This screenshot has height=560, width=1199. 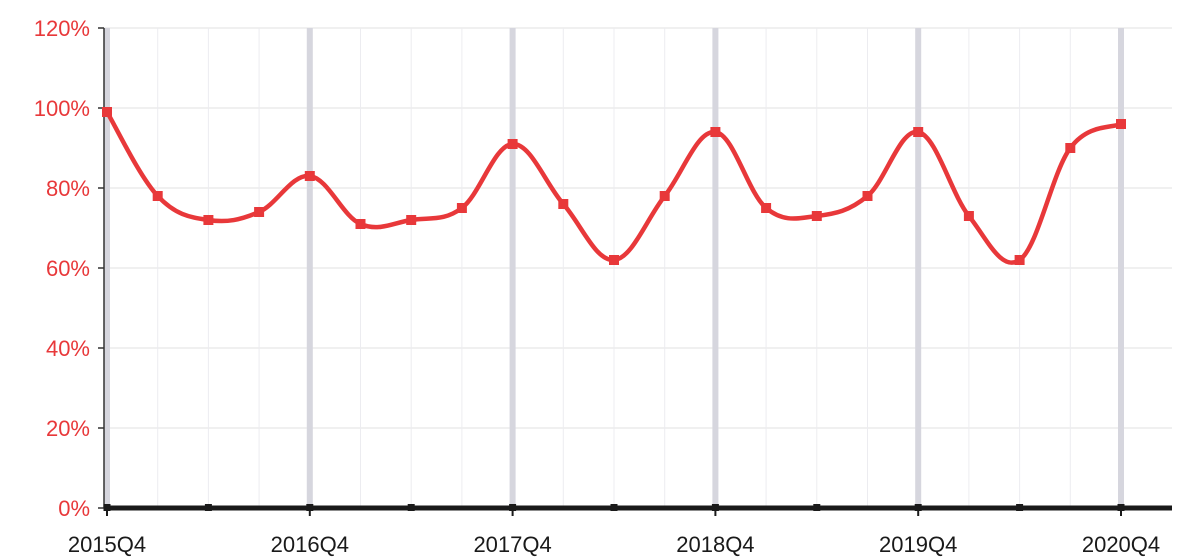 What do you see at coordinates (68, 428) in the screenshot?
I see `y-tick-label: 20%` at bounding box center [68, 428].